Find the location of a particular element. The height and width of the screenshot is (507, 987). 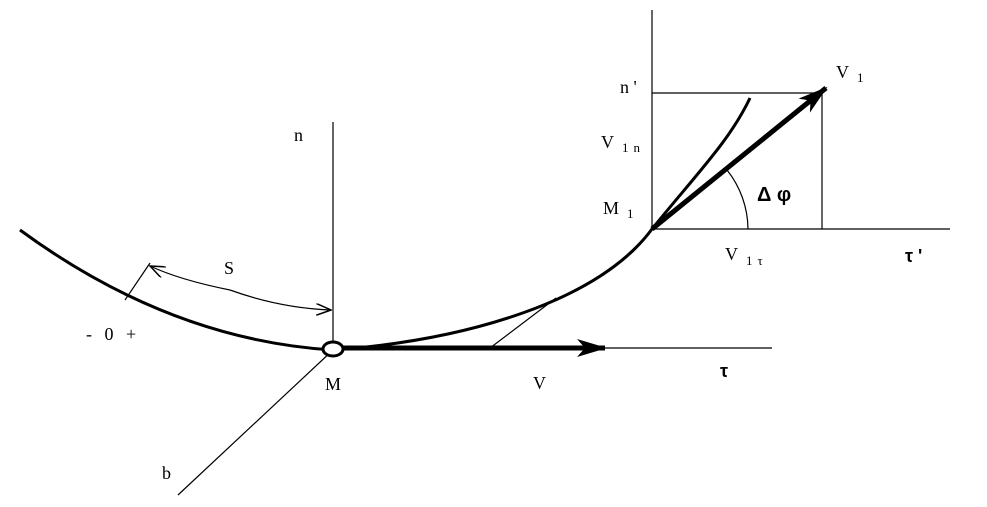

origin-tick is located at coordinates (137, 281).